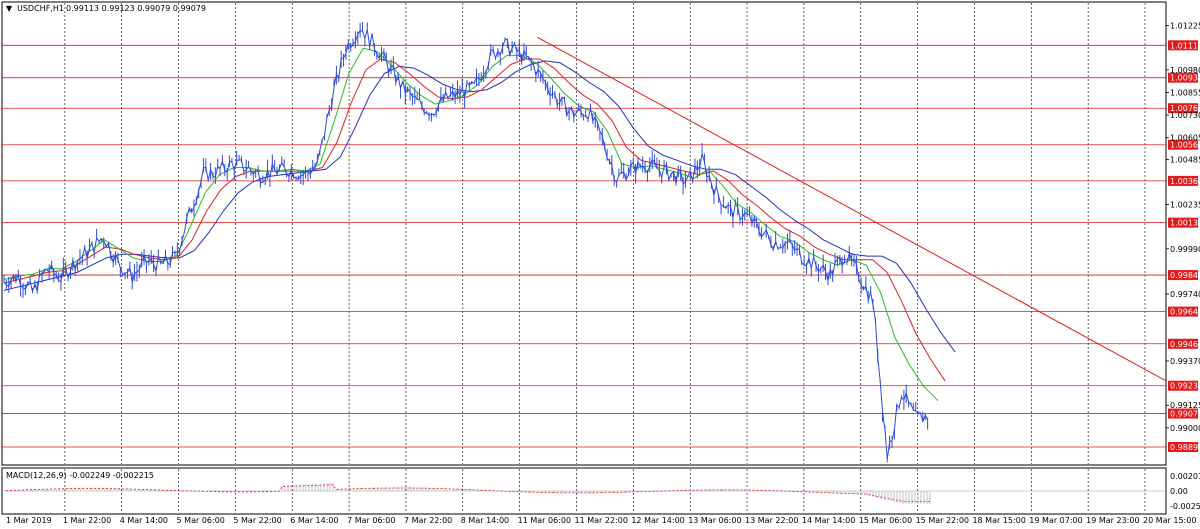 Image resolution: width=1200 pixels, height=529 pixels. I want to click on time-axis-label: 15 Mar 22:00, so click(942, 520).